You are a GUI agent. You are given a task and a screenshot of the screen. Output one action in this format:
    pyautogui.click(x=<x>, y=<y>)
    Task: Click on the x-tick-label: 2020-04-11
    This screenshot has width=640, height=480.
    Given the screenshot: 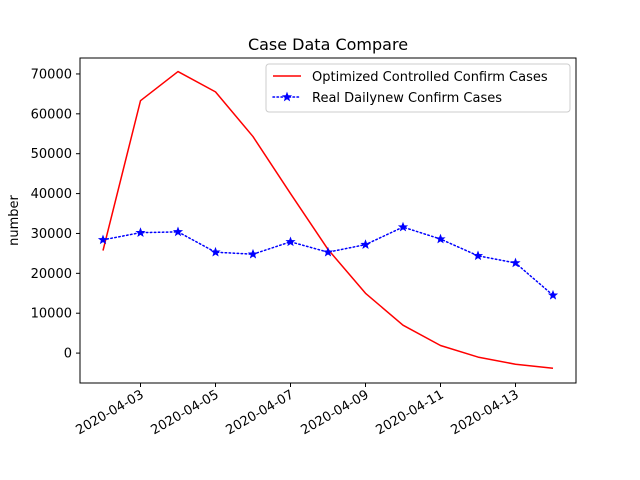 What is the action you would take?
    pyautogui.click(x=410, y=412)
    